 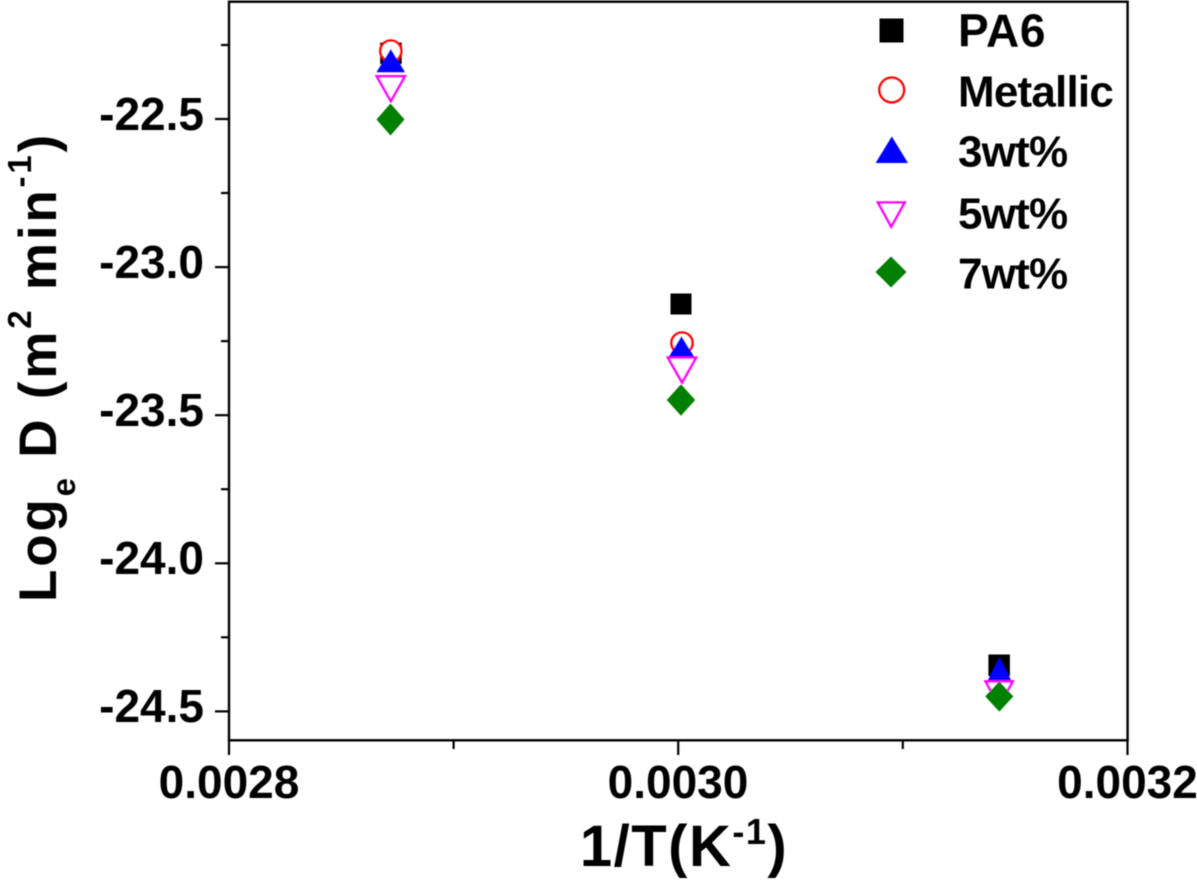 What do you see at coordinates (151, 410) in the screenshot?
I see `svg-text: -23.5` at bounding box center [151, 410].